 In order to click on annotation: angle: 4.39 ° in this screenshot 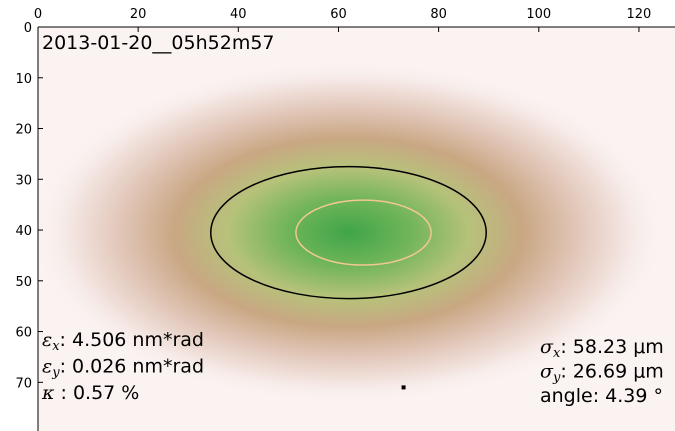, I will do `click(601, 396)`.